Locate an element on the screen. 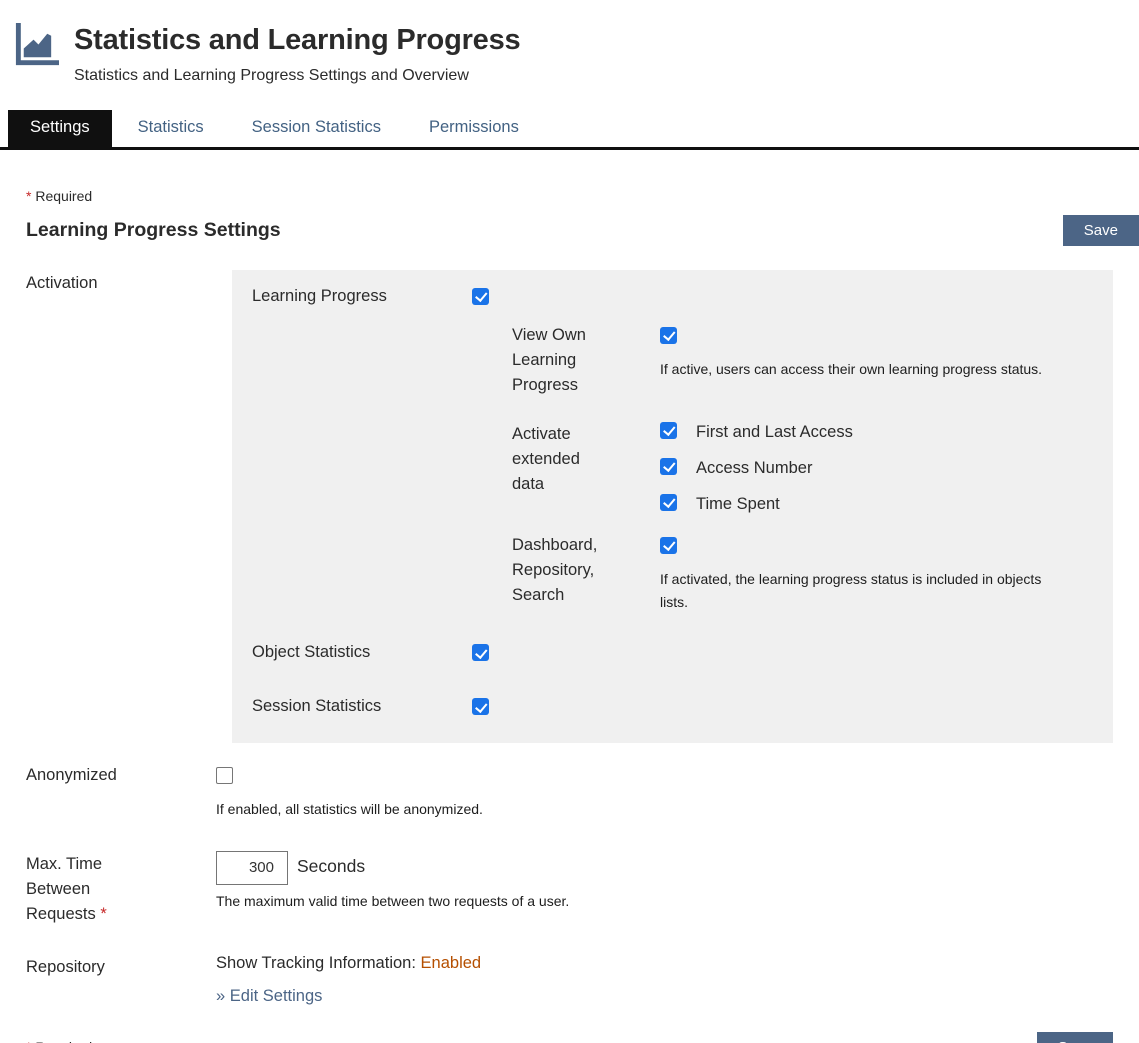 The width and height of the screenshot is (1139, 1043). save-button-top: Save is located at coordinates (1100, 230).